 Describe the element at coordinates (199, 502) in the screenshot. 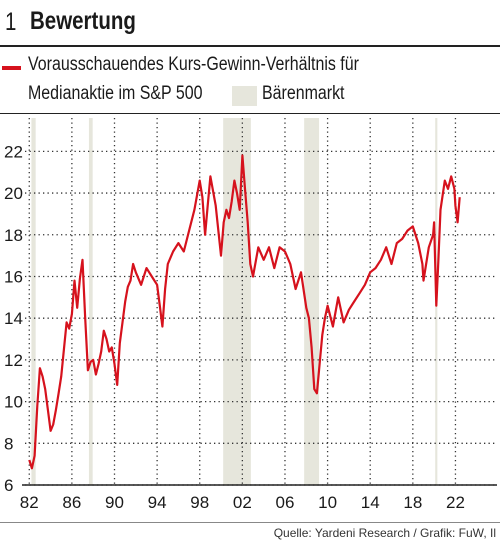

I see `x-tick-label: 98` at that location.